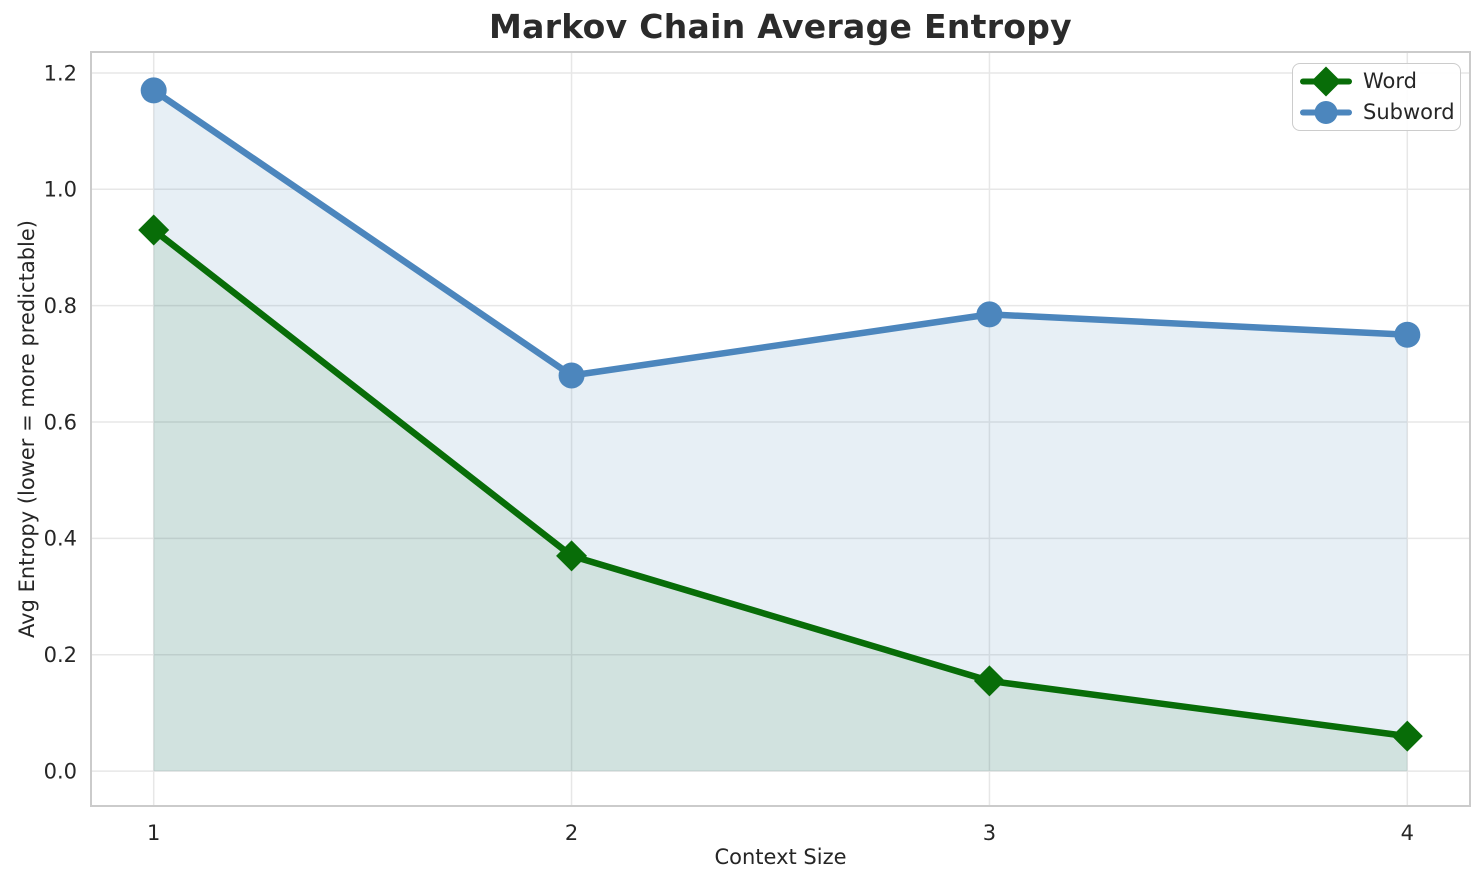 The height and width of the screenshot is (885, 1484). What do you see at coordinates (780, 857) in the screenshot?
I see `x-axis-label: Context Size` at bounding box center [780, 857].